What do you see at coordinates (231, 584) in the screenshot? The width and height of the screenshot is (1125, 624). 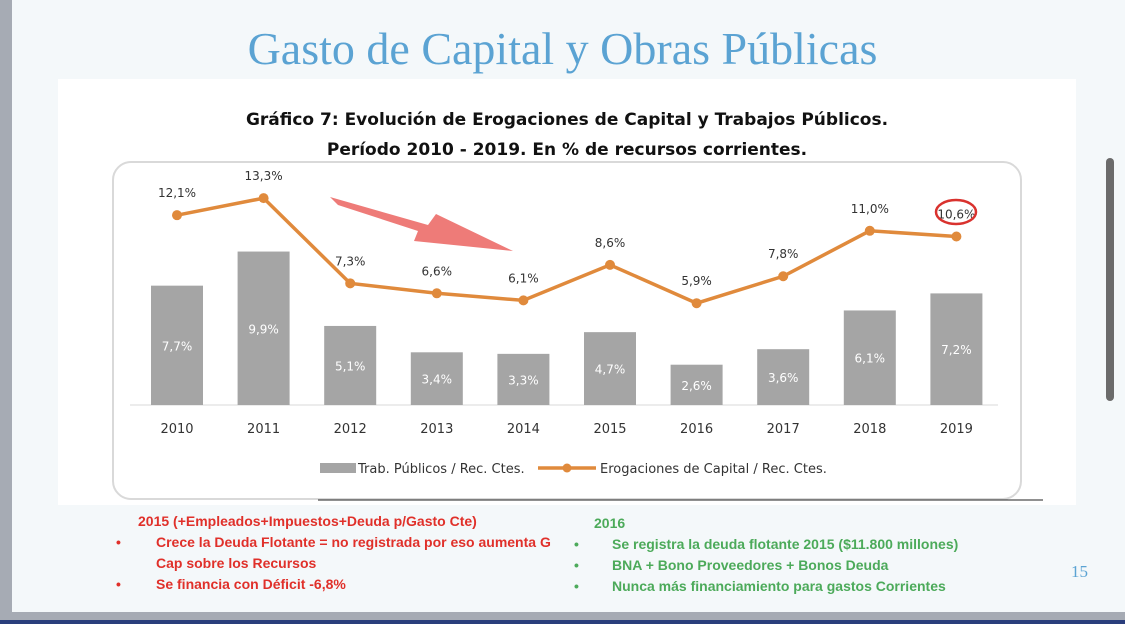 I see `note-bullet: • Se financia con Déficit -6,8%` at bounding box center [231, 584].